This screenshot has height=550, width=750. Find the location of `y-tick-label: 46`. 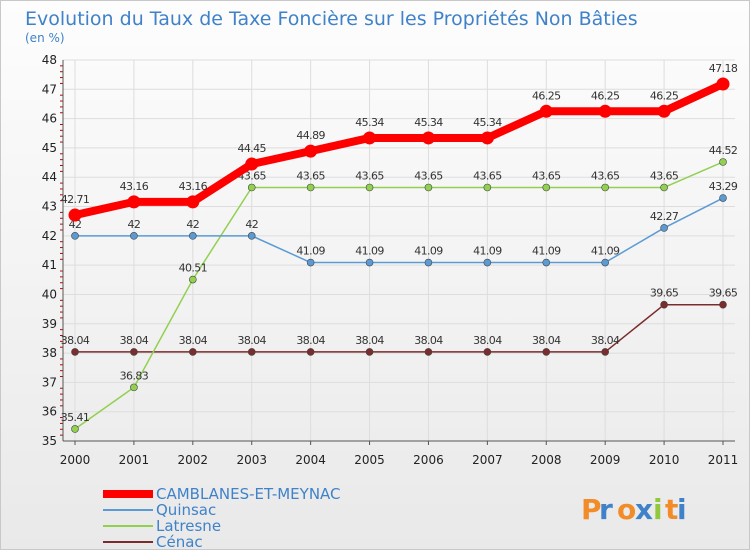

y-tick-label: 46 is located at coordinates (49, 119).